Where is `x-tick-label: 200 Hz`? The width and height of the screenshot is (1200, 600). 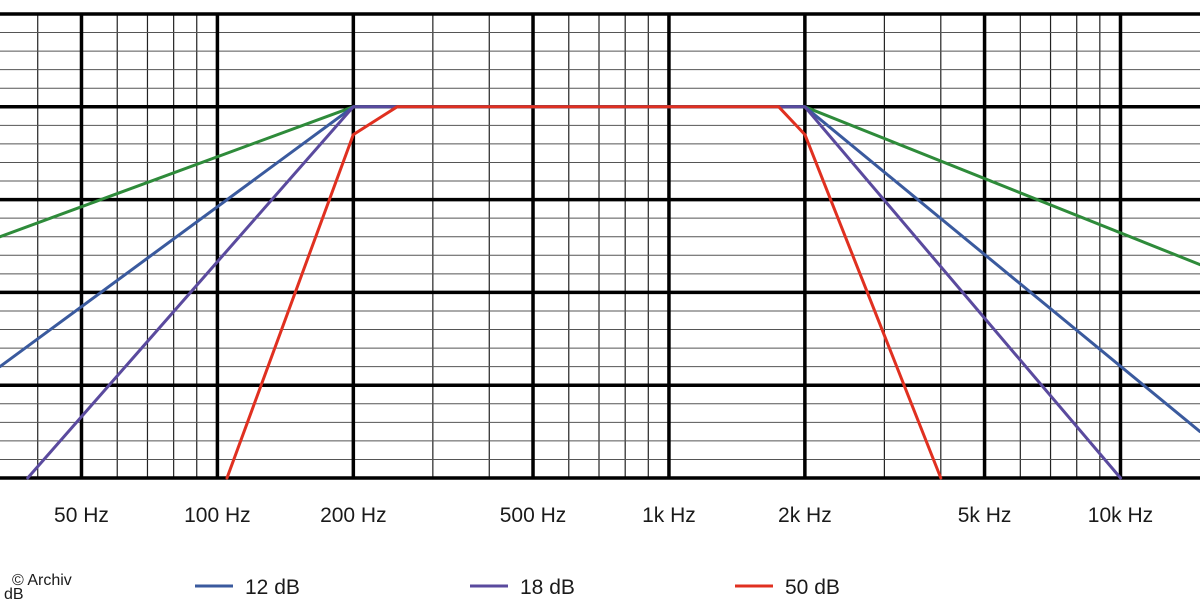
x-tick-label: 200 Hz is located at coordinates (353, 515).